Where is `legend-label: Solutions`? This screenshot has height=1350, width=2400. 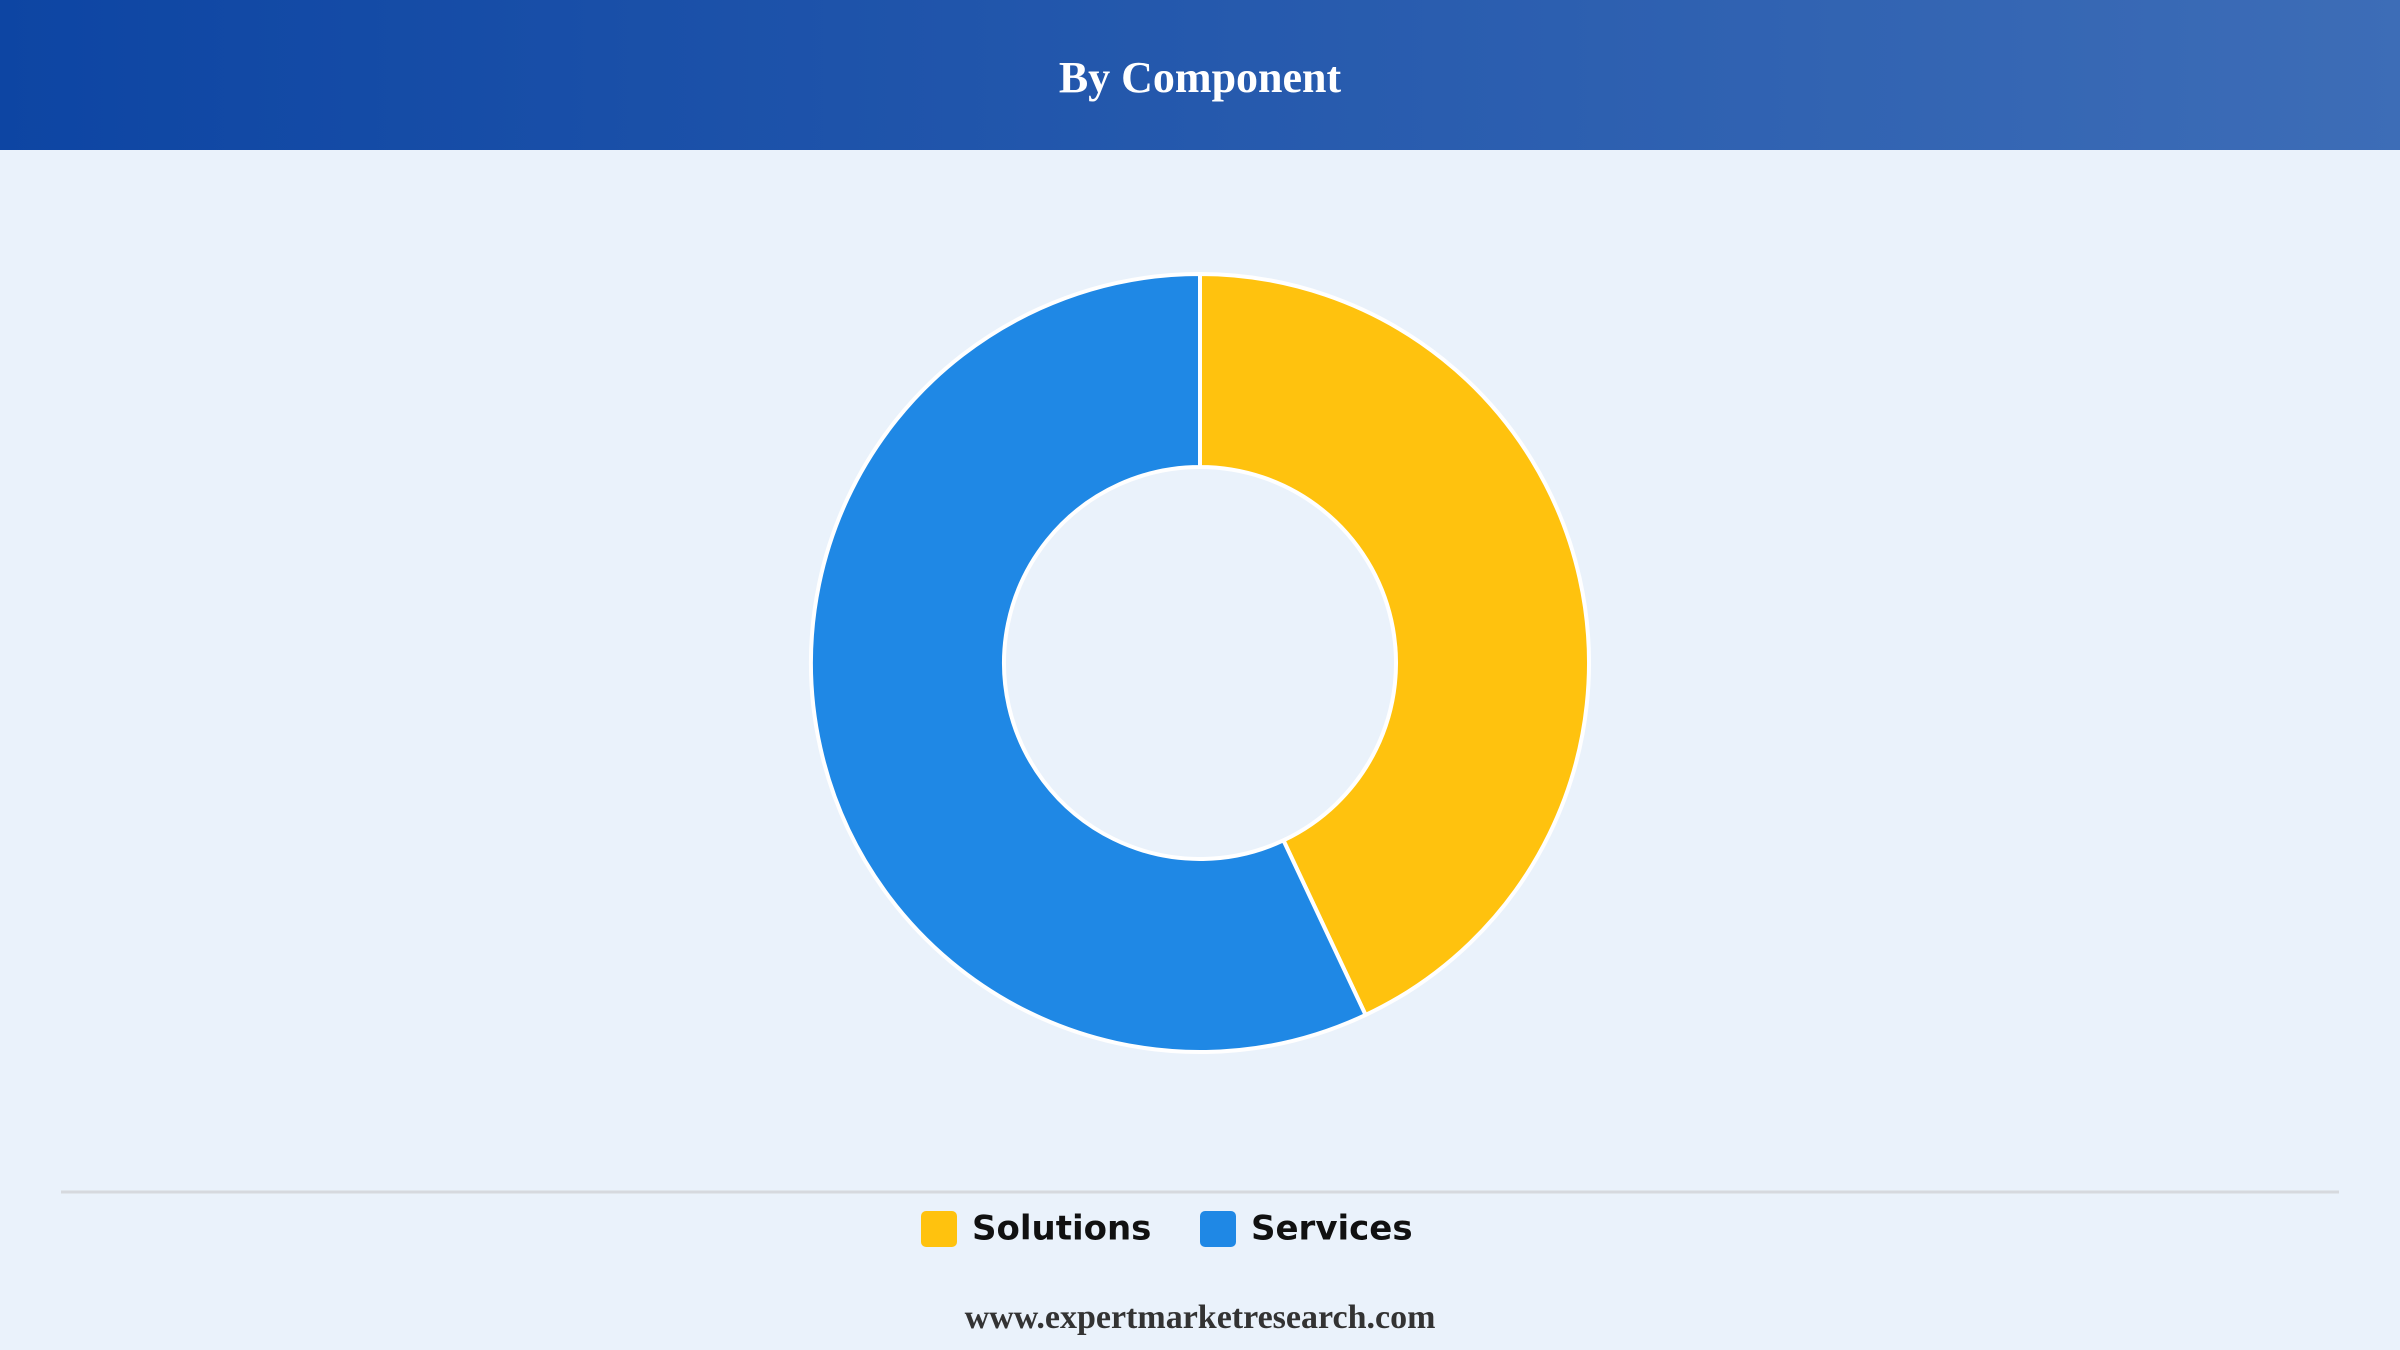
legend-label: Solutions is located at coordinates (1061, 1229).